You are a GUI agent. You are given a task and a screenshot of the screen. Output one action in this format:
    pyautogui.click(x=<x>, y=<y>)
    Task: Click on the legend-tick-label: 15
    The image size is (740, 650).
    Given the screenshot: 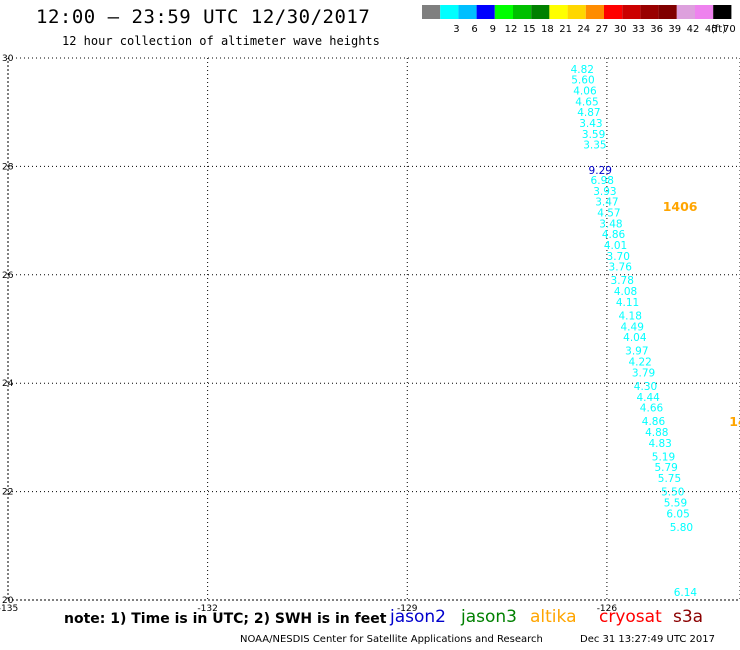 What is the action you would take?
    pyautogui.click(x=529, y=29)
    